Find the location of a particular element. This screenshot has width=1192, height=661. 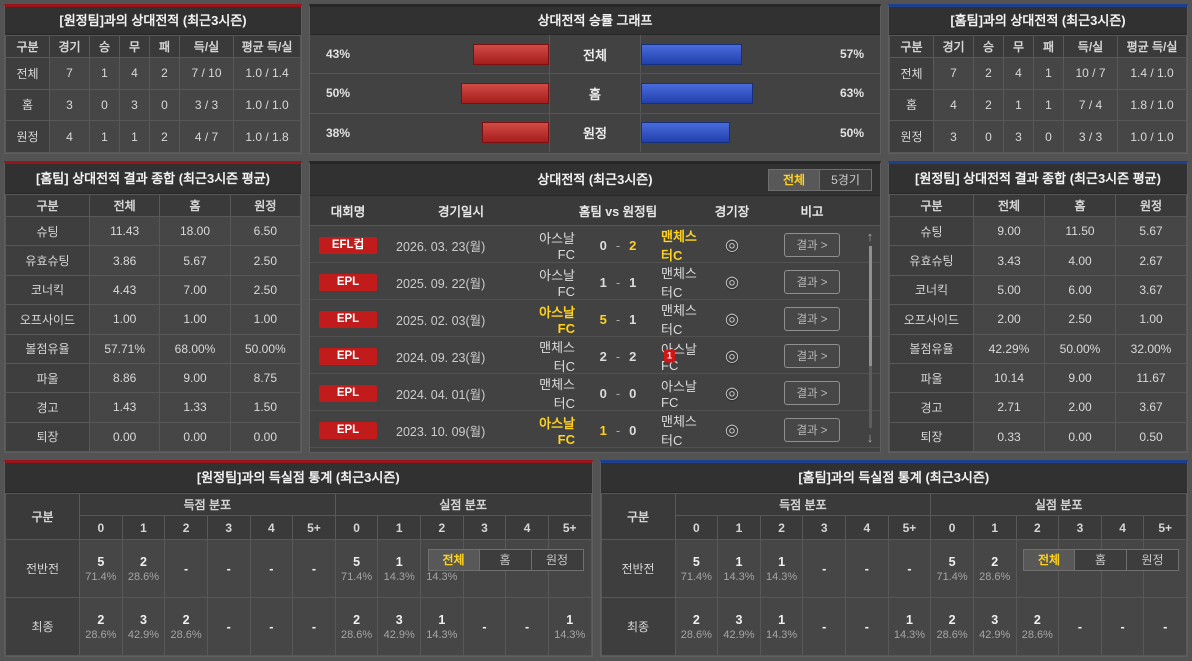

bin-header: 0 is located at coordinates (101, 527).